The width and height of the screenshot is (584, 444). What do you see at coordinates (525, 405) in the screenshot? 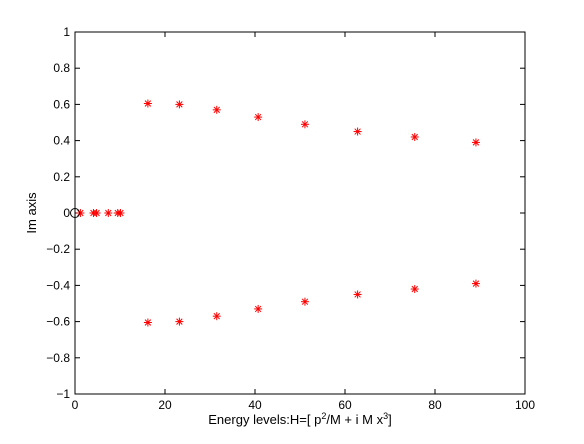
I see `x-tick-label: 100` at bounding box center [525, 405].